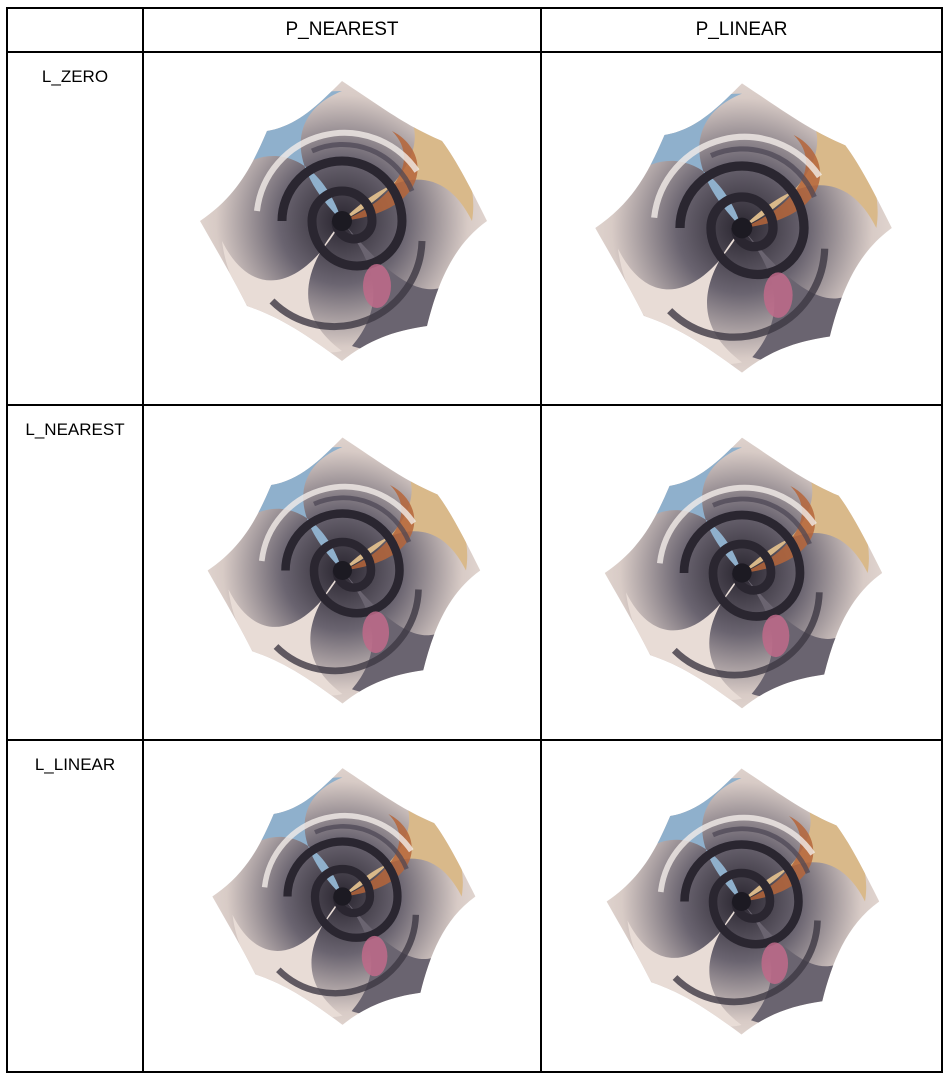  I want to click on header-row: P_NEAREST P_LINEAR, so click(474, 30).